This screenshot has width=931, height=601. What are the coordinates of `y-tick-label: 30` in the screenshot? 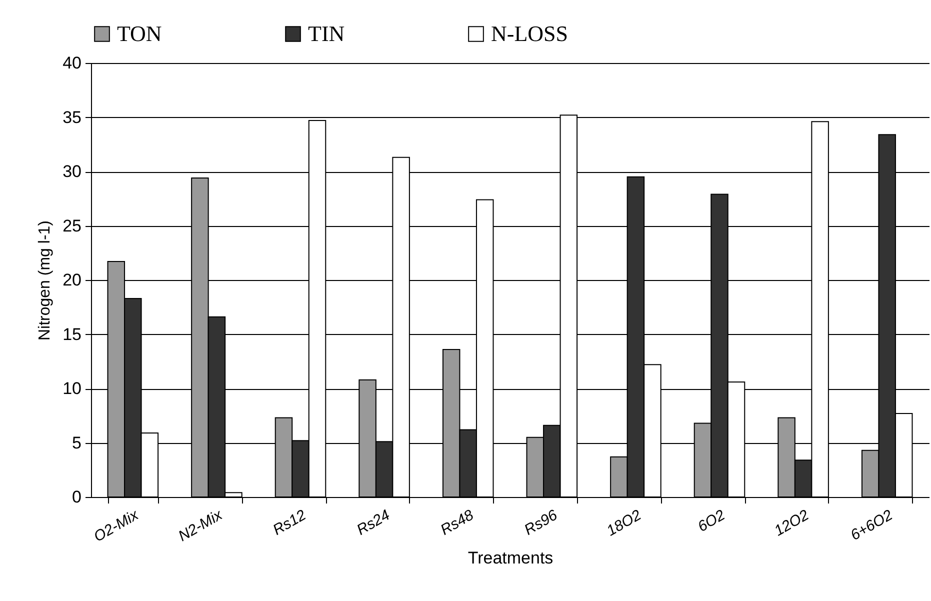 It's located at (72, 171).